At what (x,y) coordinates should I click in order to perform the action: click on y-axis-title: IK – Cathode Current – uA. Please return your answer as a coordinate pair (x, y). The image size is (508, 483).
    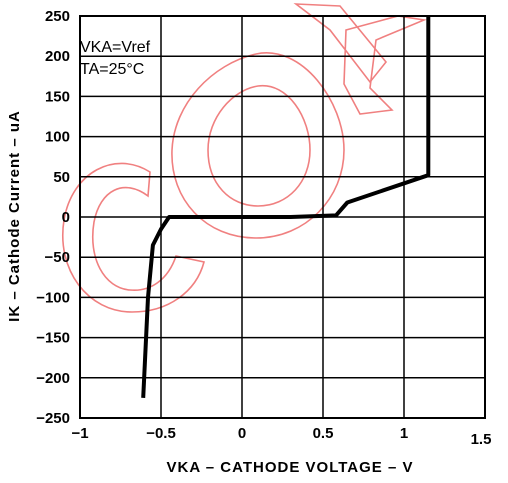
    Looking at the image, I should click on (14, 216).